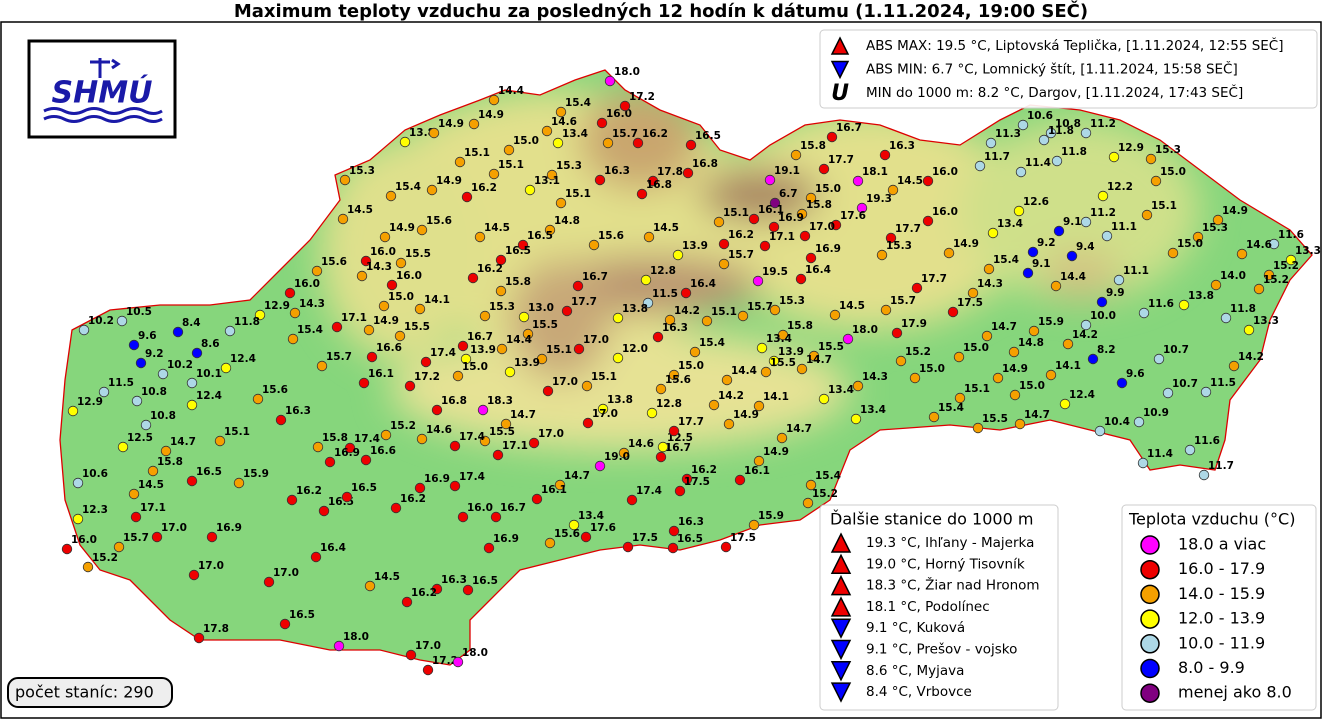  I want to click on station-label: 9.1, so click(1041, 264).